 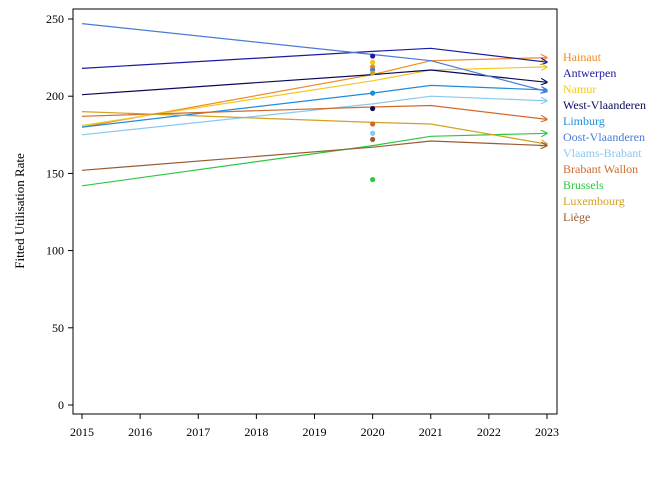 I want to click on y-tick-label: 200, so click(x=55, y=96).